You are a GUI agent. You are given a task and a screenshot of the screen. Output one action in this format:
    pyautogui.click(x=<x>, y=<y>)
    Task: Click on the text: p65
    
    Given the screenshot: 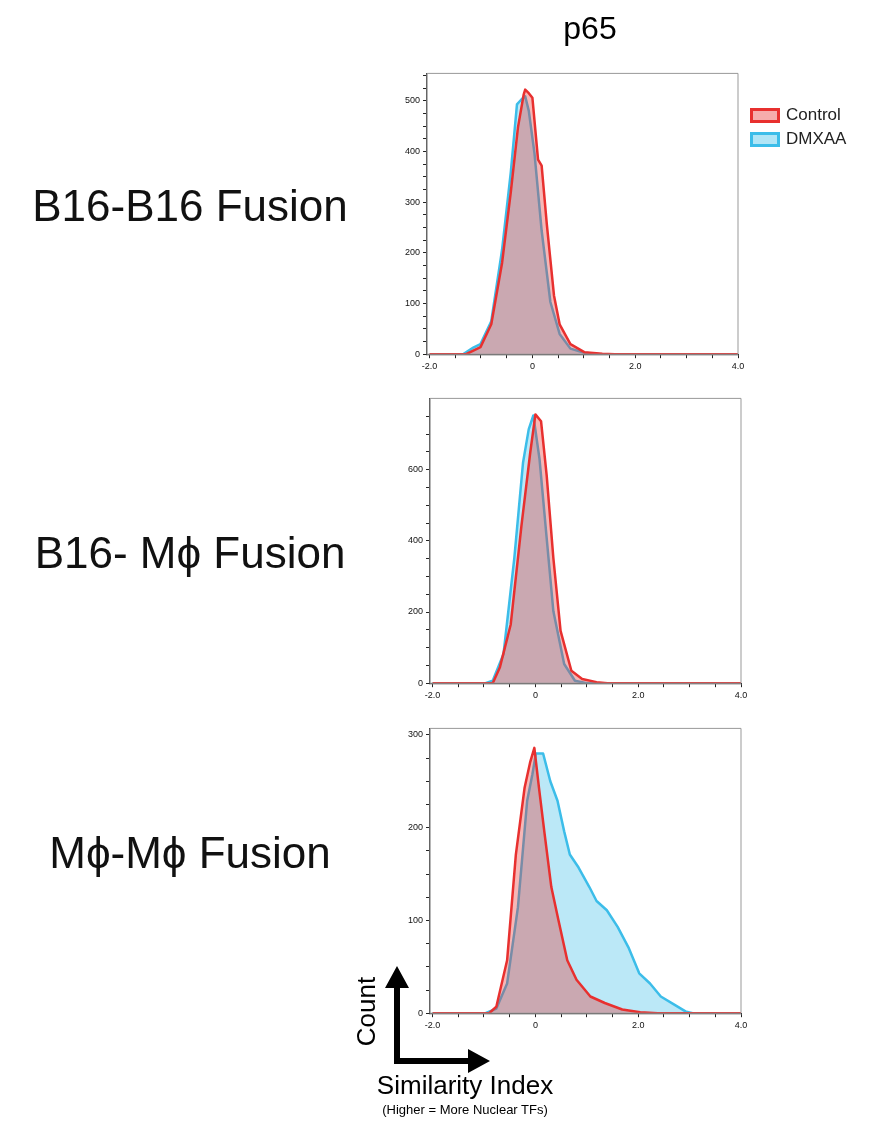 What is the action you would take?
    pyautogui.click(x=590, y=28)
    